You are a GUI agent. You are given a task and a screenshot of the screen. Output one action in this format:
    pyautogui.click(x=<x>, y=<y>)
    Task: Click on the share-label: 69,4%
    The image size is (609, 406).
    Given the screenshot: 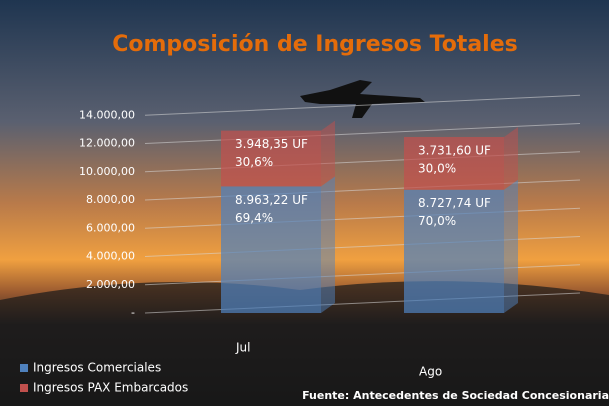 What is the action you would take?
    pyautogui.click(x=254, y=218)
    